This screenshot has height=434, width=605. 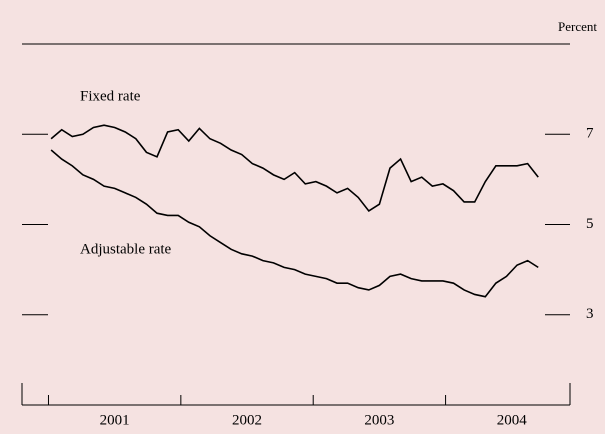 I want to click on y-tick-label: 5, so click(x=590, y=224).